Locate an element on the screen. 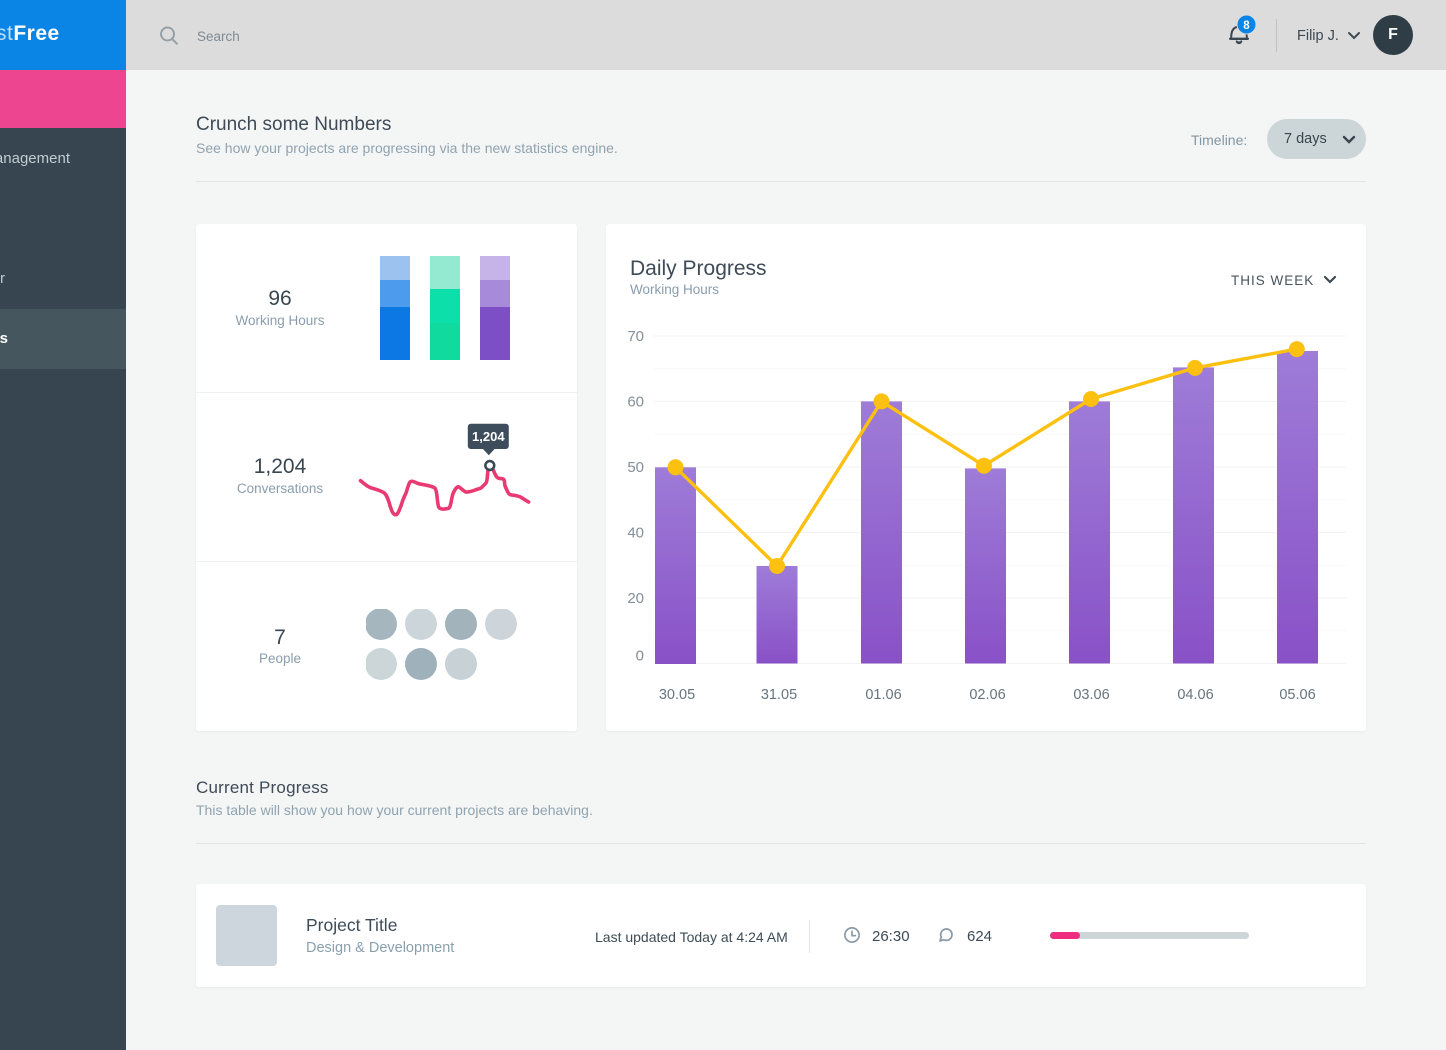  svg-text: 40 is located at coordinates (635, 533).